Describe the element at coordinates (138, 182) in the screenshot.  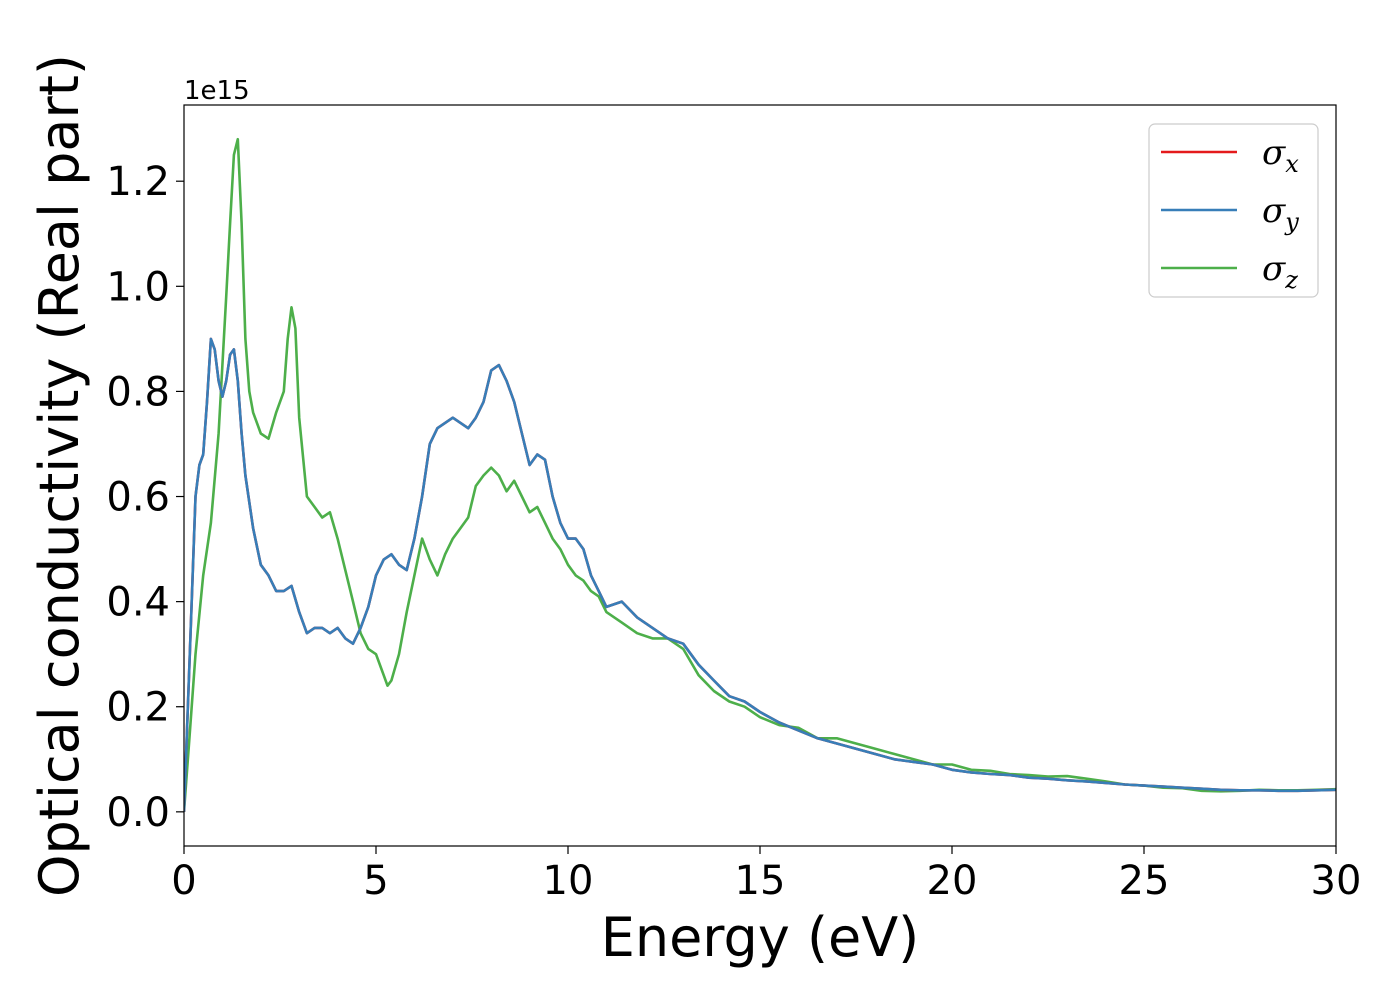
I see `y-tick-label: 1.2` at that location.